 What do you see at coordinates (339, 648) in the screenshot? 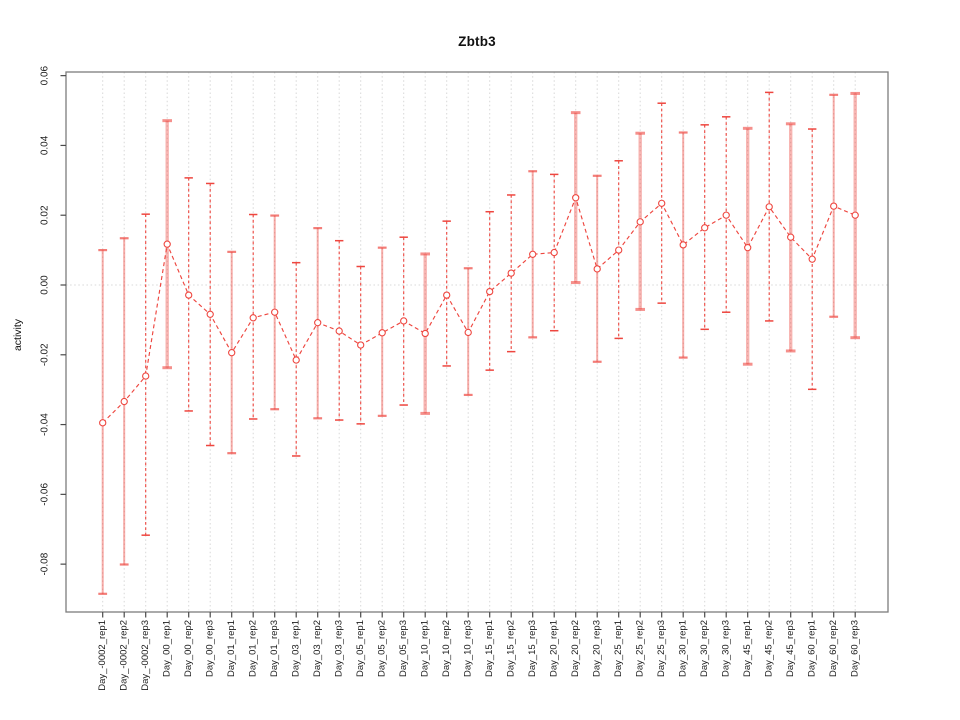
I see `svg-text: Day_03_rep3` at bounding box center [339, 648].